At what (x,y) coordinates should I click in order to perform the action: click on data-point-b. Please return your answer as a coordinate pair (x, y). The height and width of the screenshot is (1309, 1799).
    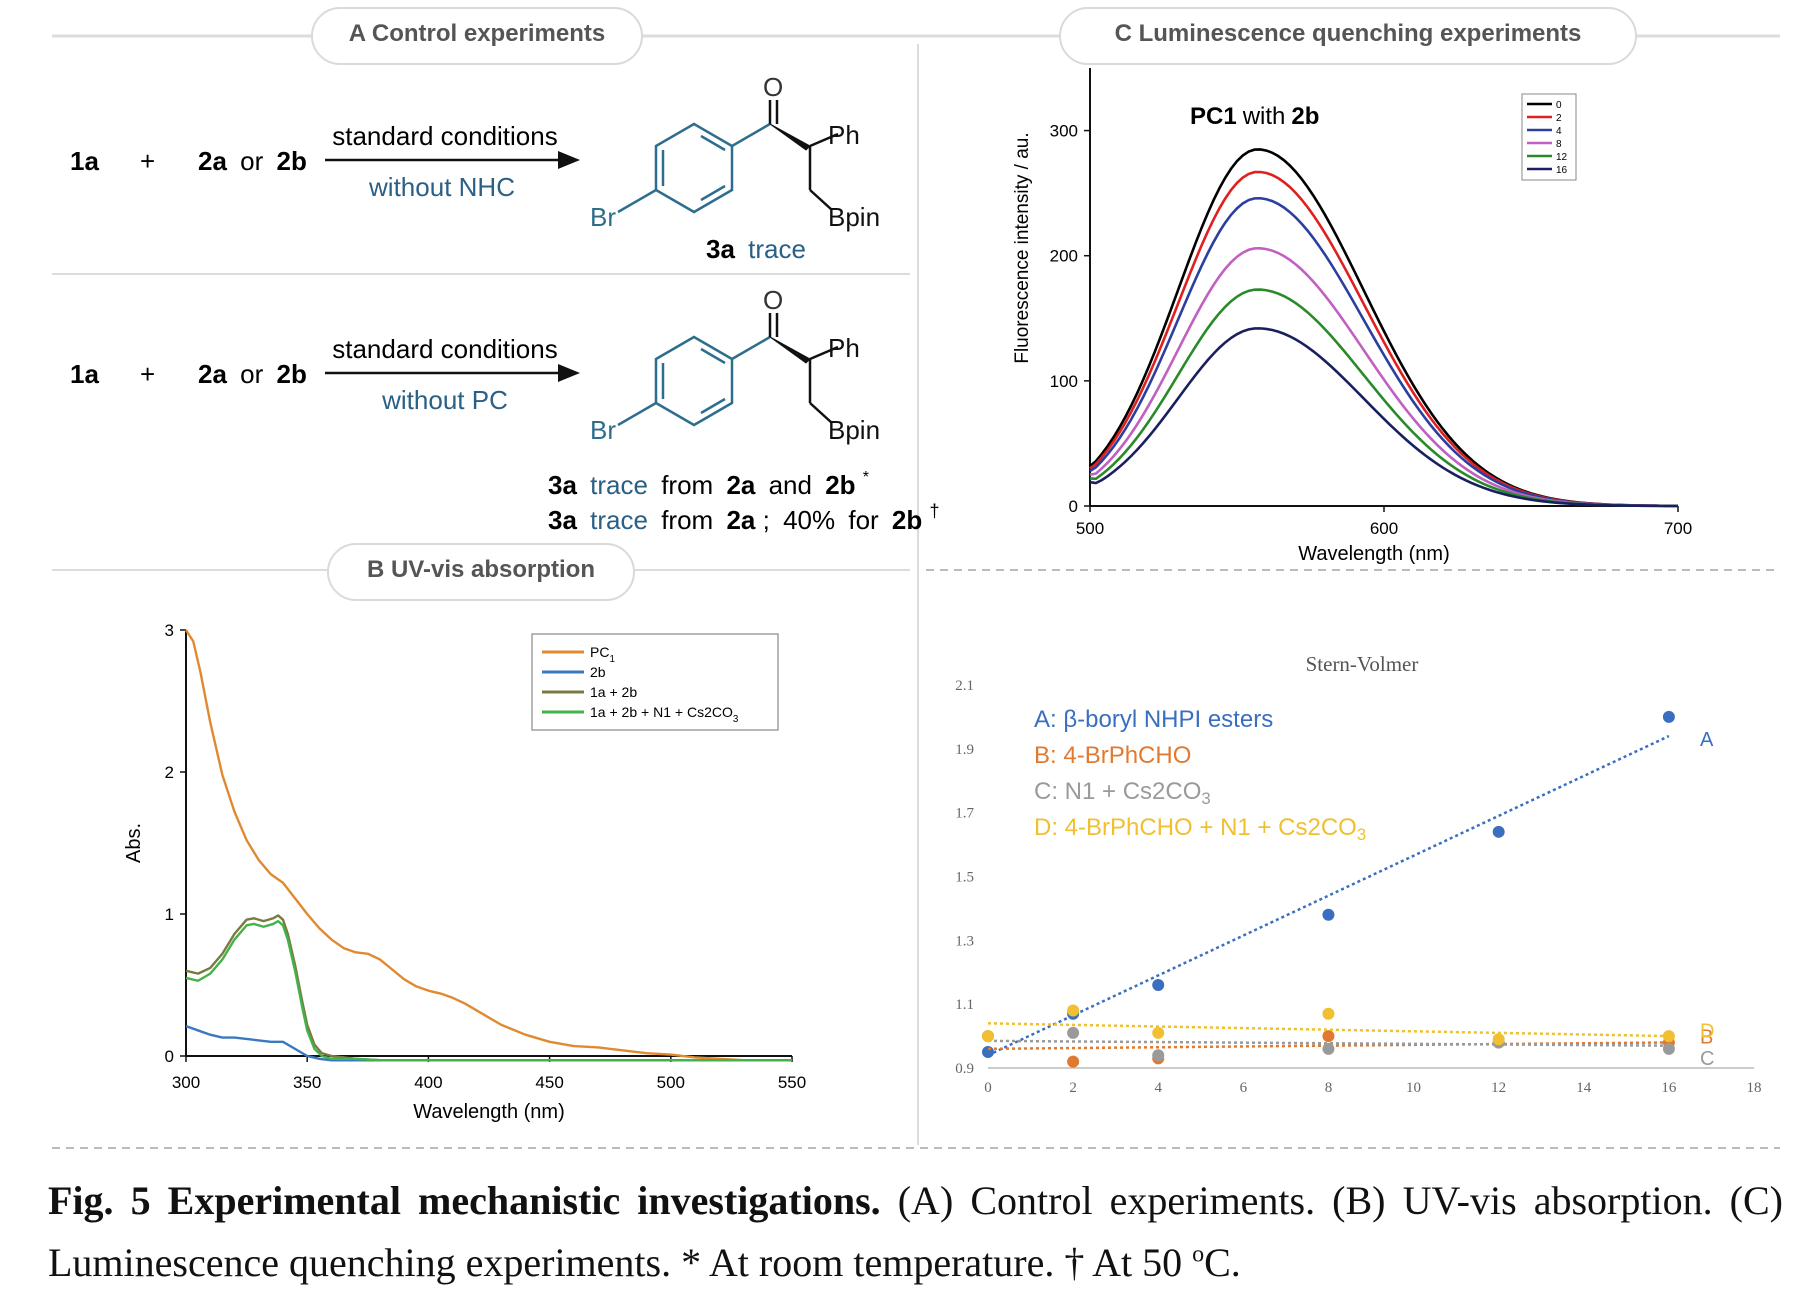
    Looking at the image, I should click on (1328, 1036).